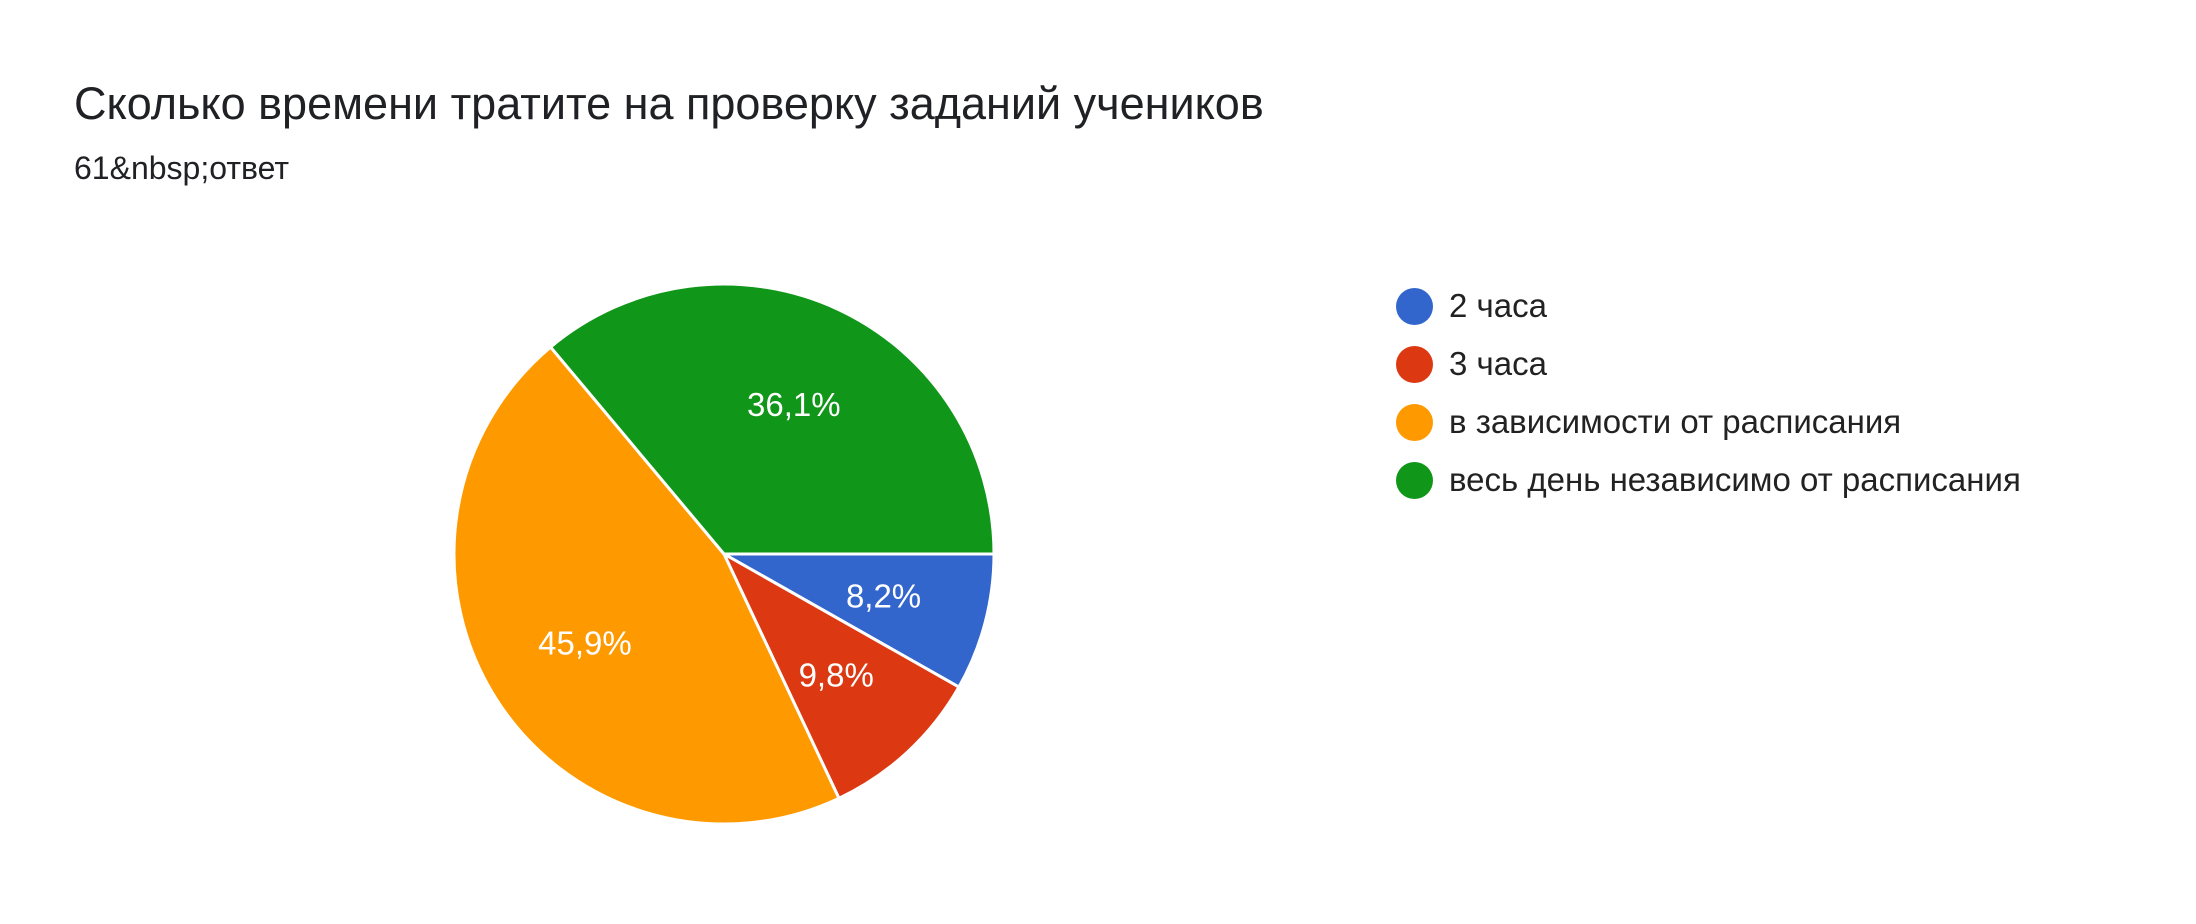  I want to click on legend-label: весь день независимо от расписания, so click(1735, 479).